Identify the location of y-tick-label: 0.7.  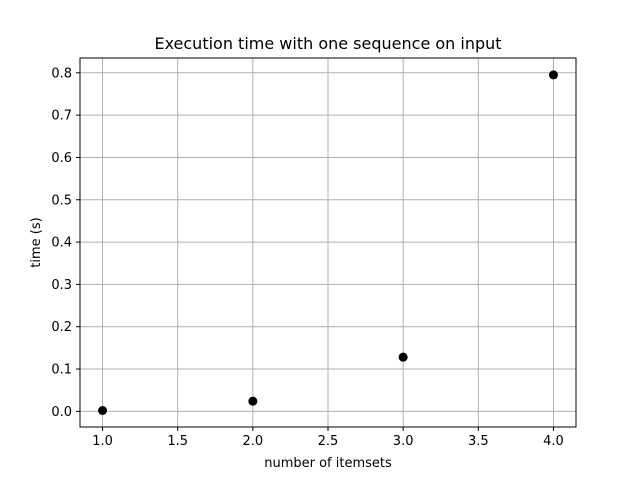
(61, 116).